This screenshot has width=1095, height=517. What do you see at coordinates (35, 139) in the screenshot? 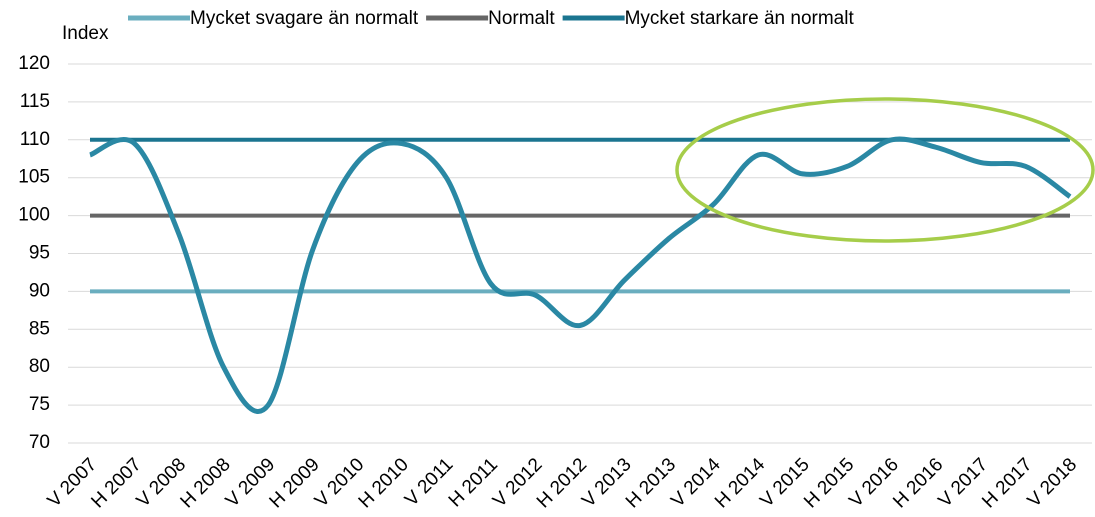
I see `y-tick-label: 110` at bounding box center [35, 139].